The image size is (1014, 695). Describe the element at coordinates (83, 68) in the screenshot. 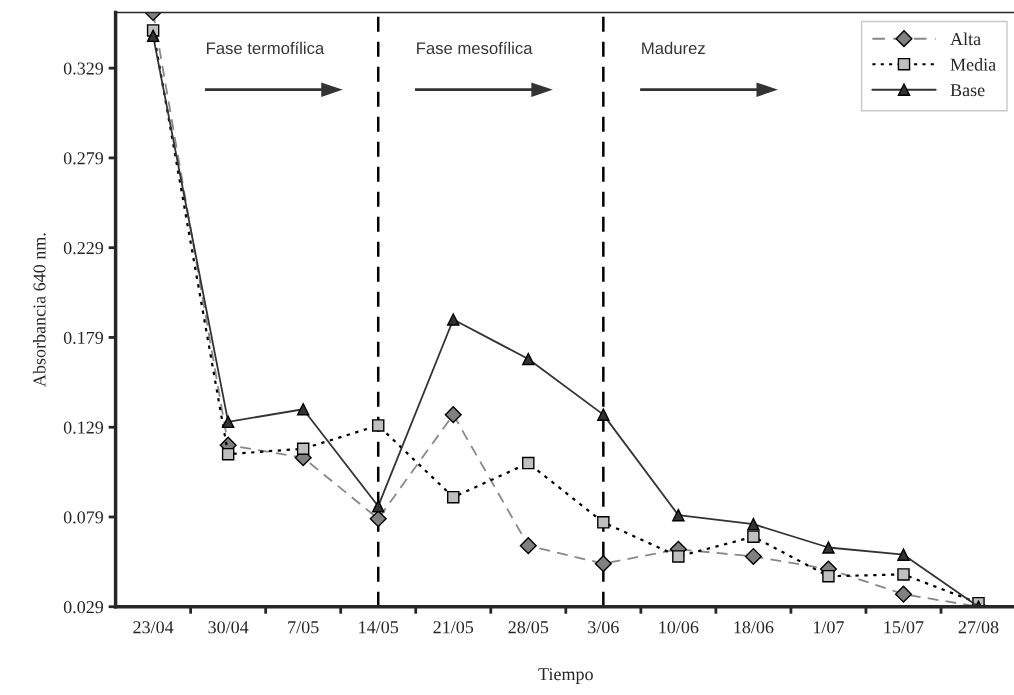

I see `y-tick-label: 0.329` at that location.